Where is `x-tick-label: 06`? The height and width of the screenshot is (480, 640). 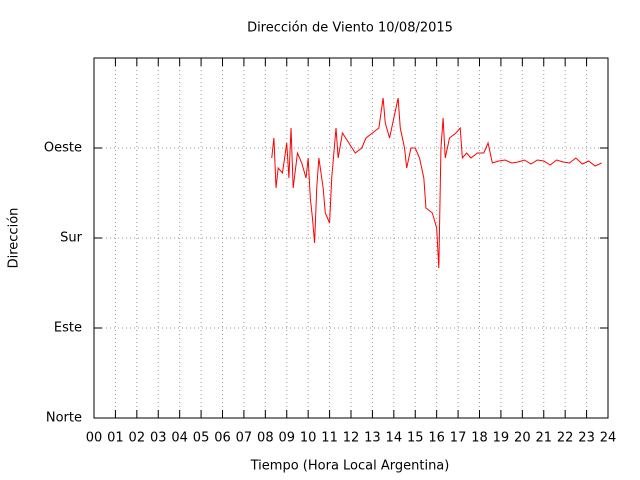
x-tick-label: 06 is located at coordinates (222, 438).